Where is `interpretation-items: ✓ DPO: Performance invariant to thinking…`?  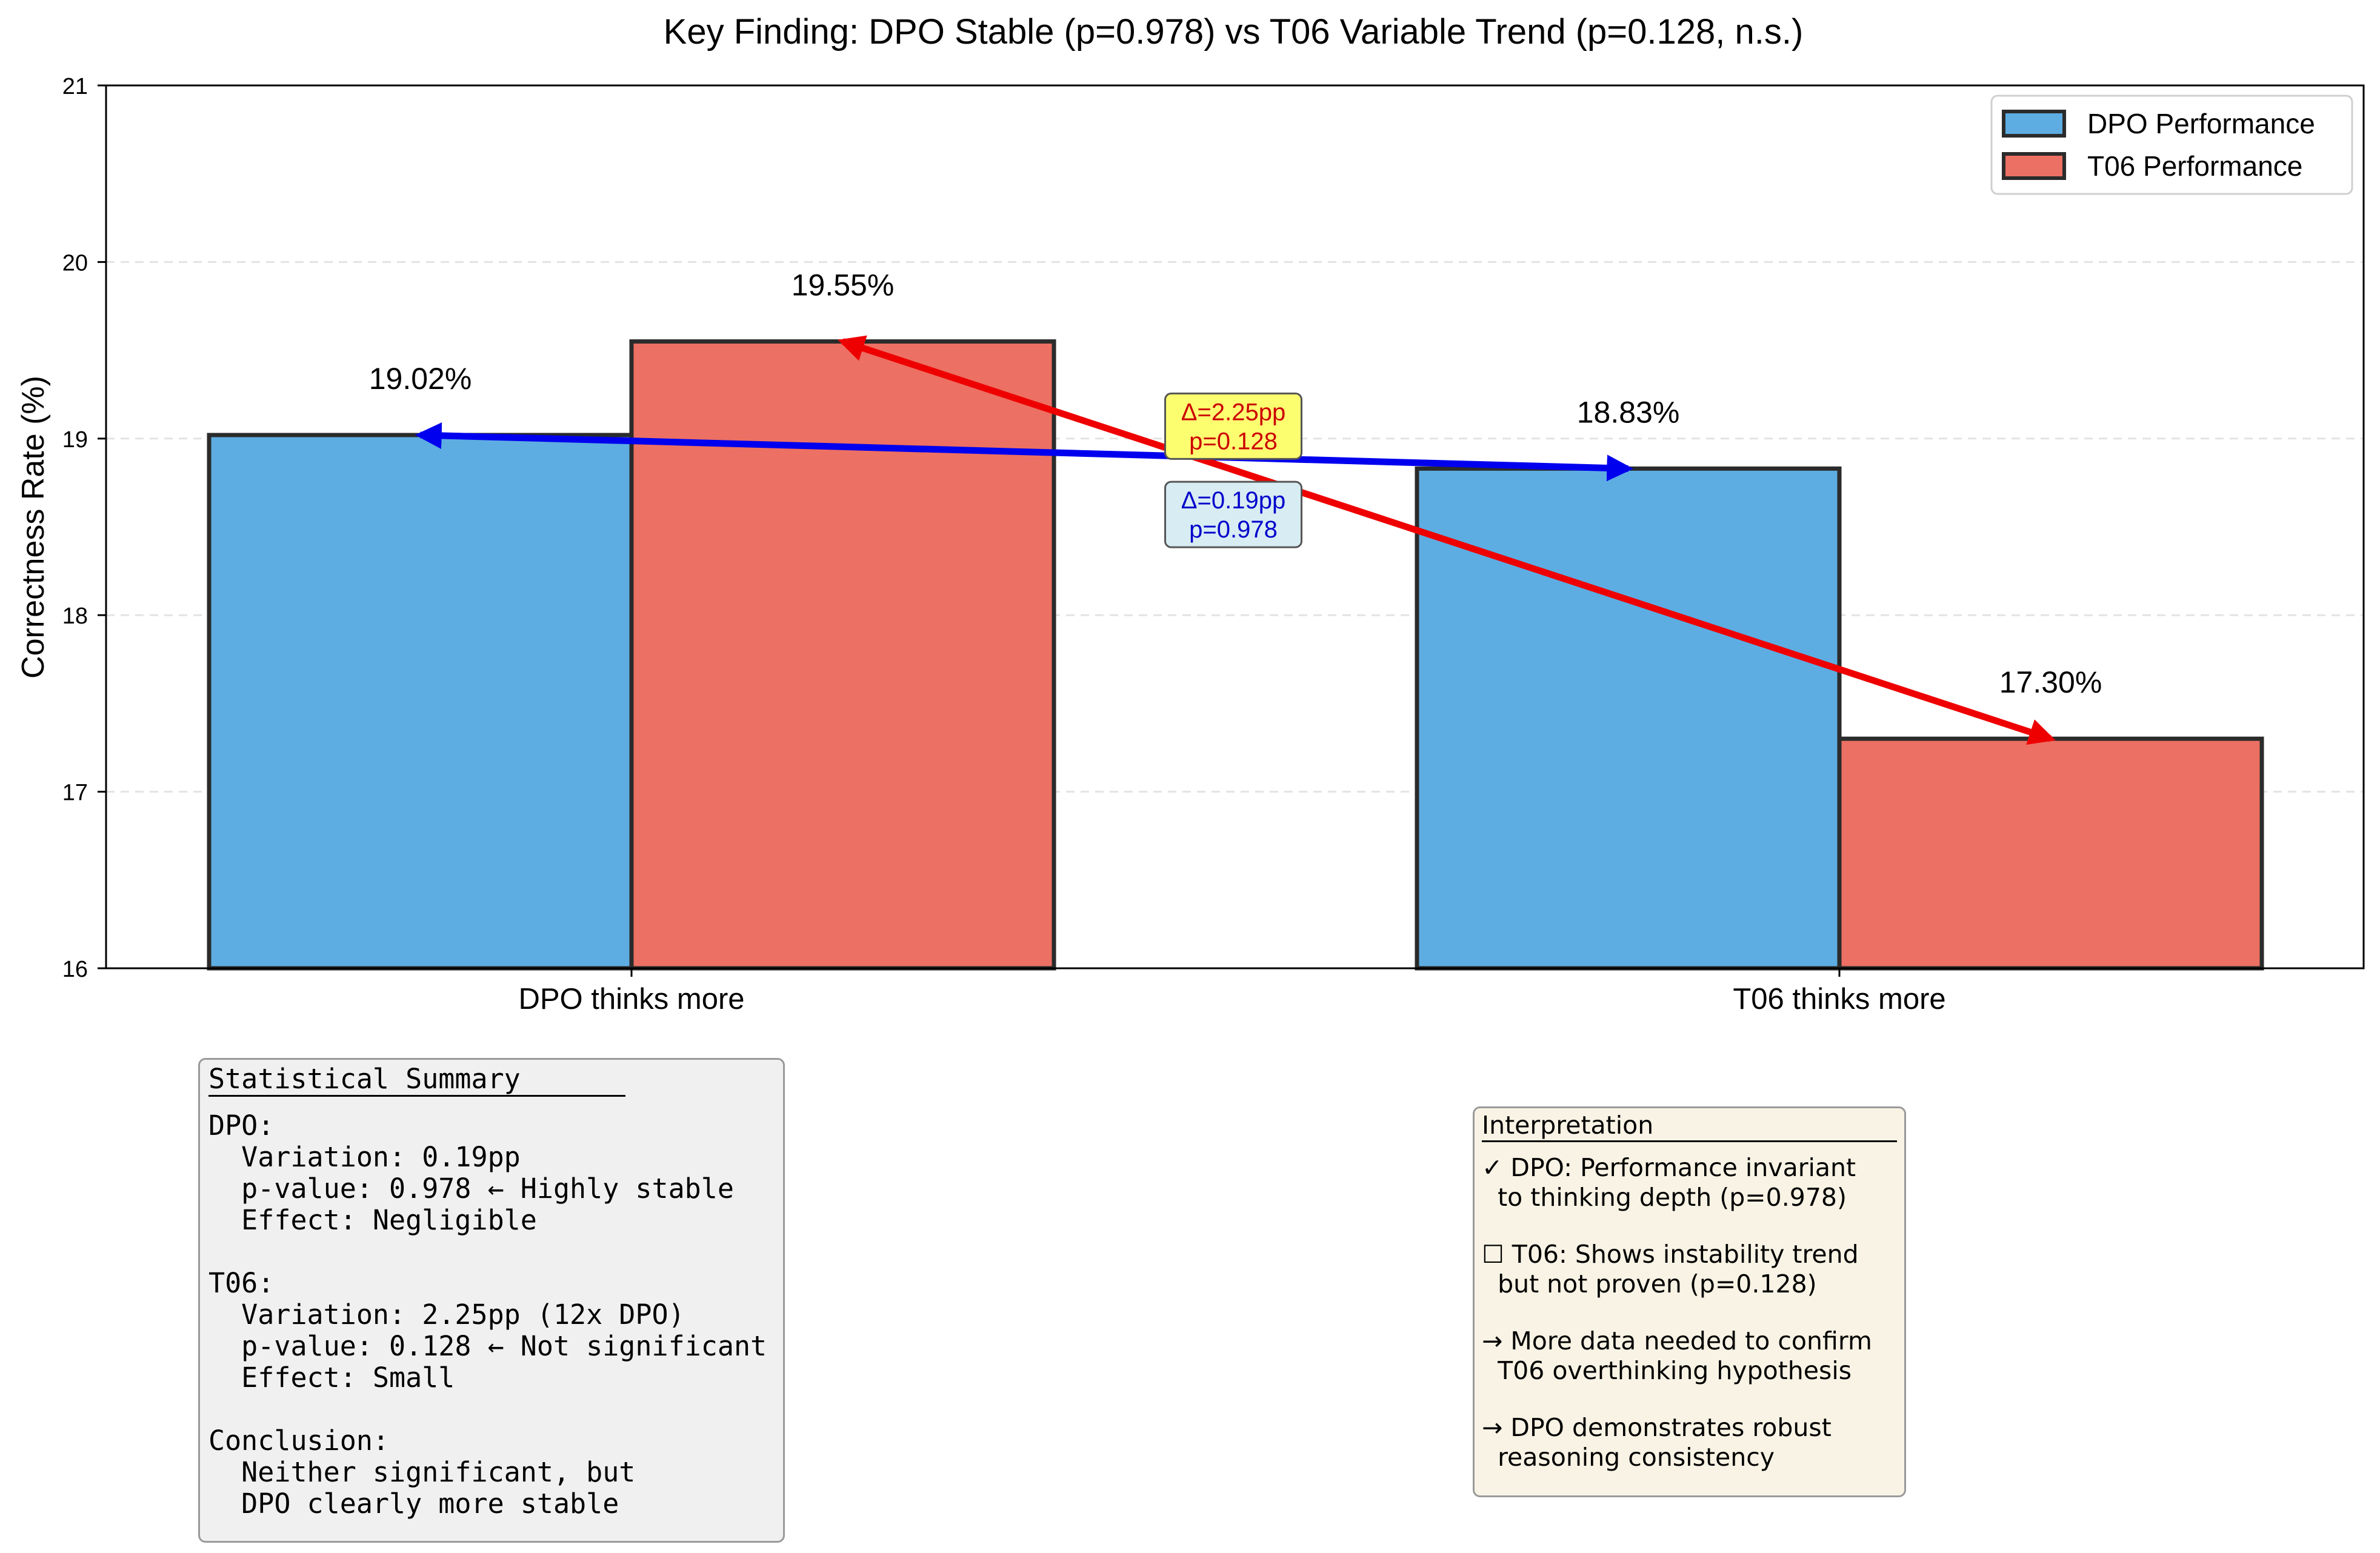 interpretation-items: ✓ DPO: Performance invariant to thinking… is located at coordinates (1693, 1312).